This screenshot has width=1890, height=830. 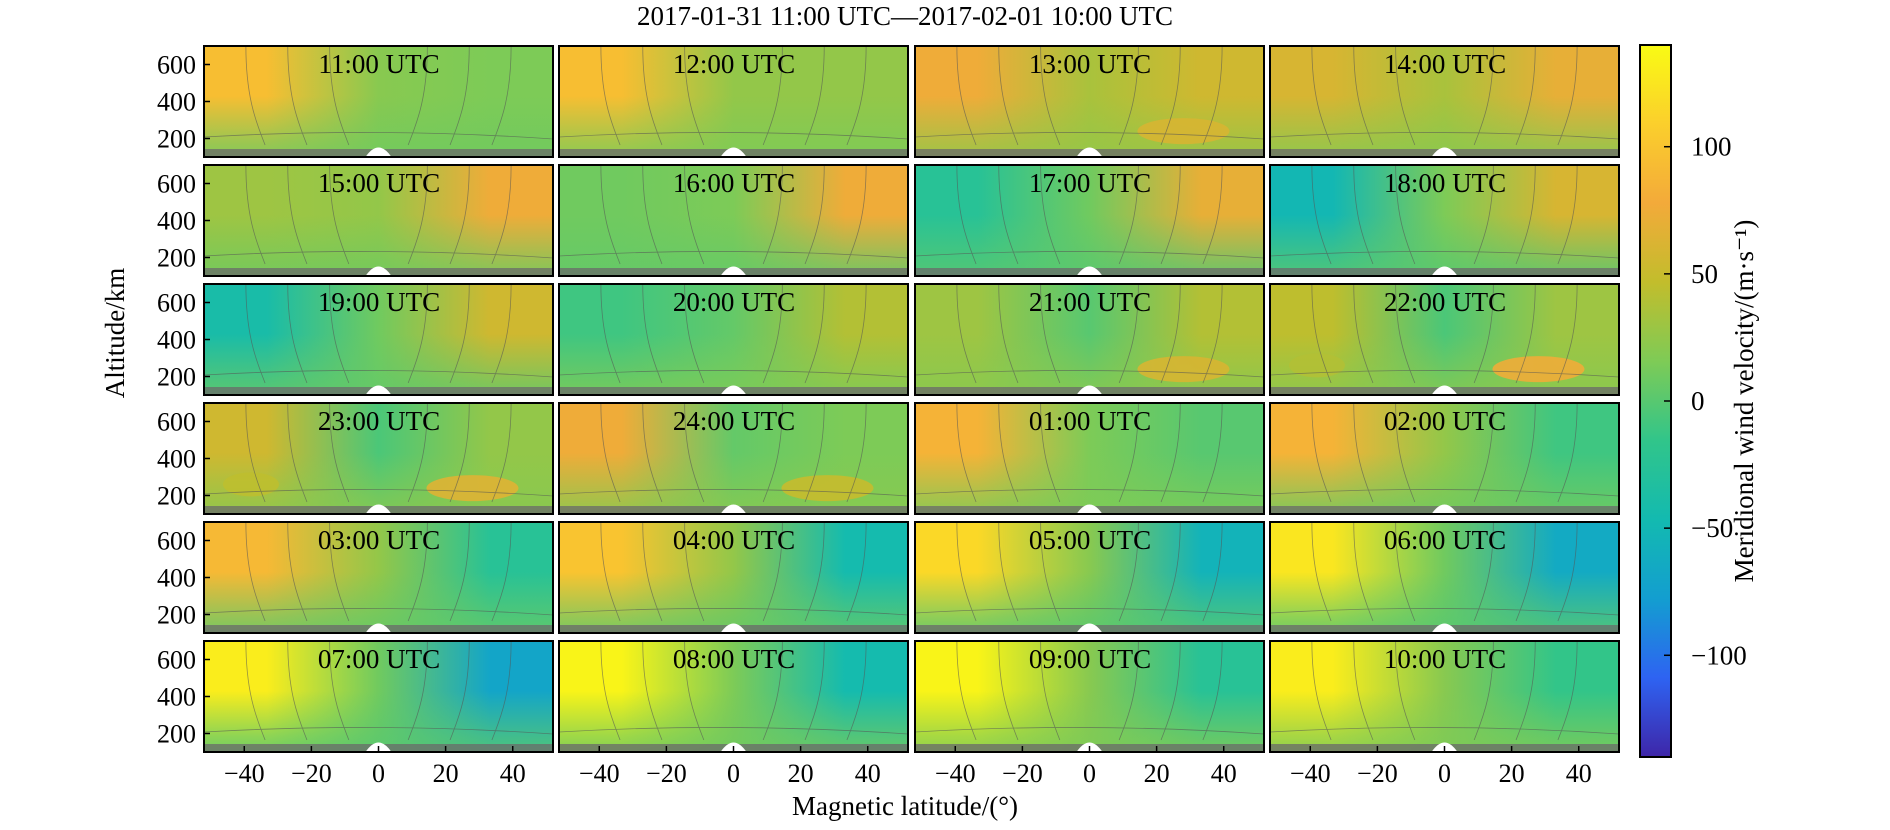 I want to click on x-tick-label: 20, so click(x=801, y=773).